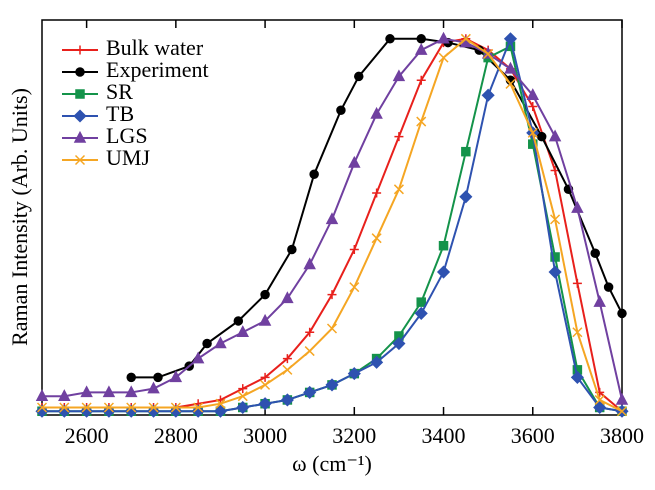  Describe the element at coordinates (265, 435) in the screenshot. I see `x-tick-label: 3000` at that location.